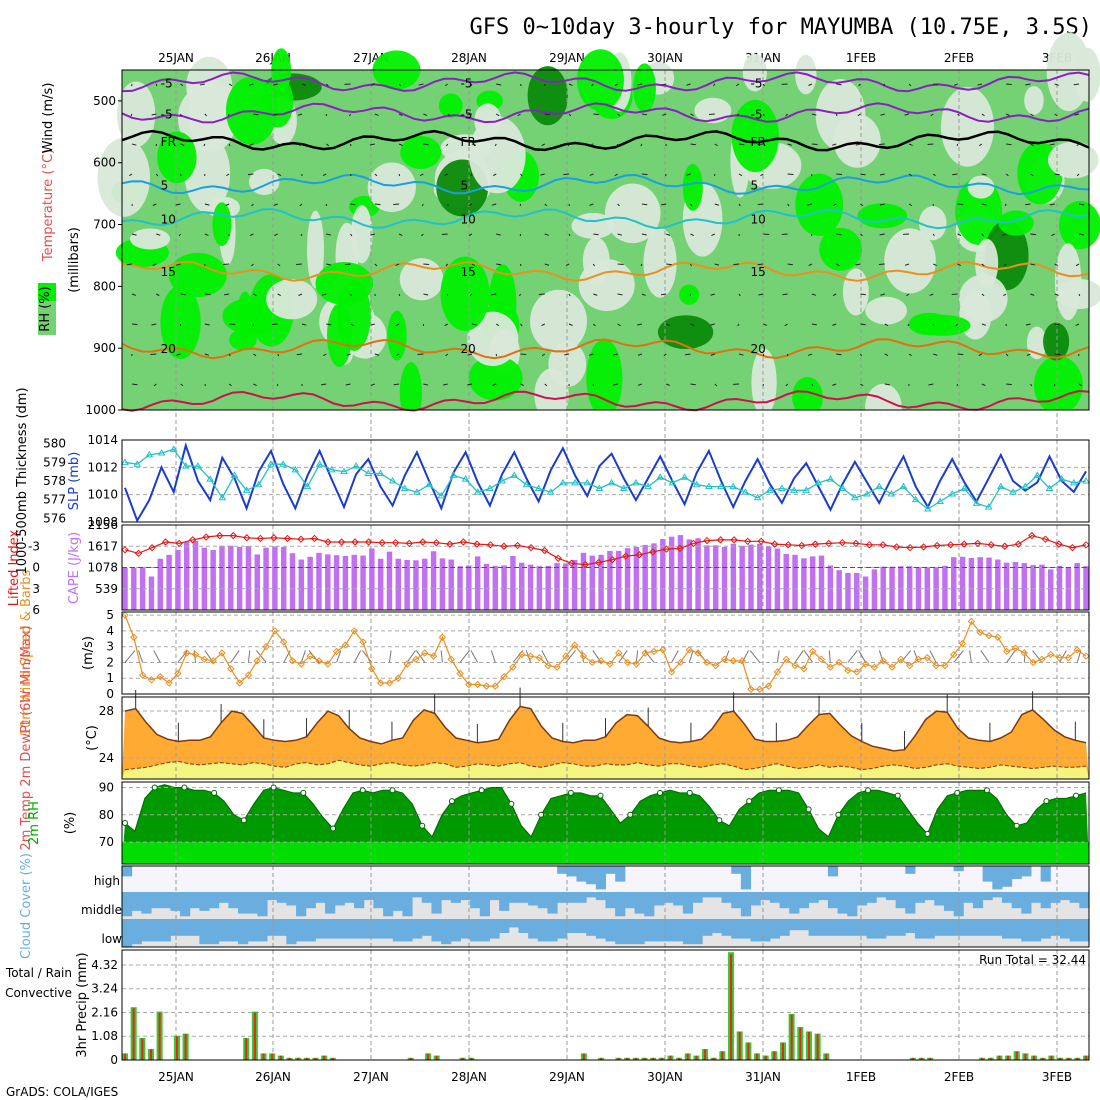  What do you see at coordinates (605, 184) in the screenshot?
I see `isotherm-line` at bounding box center [605, 184].